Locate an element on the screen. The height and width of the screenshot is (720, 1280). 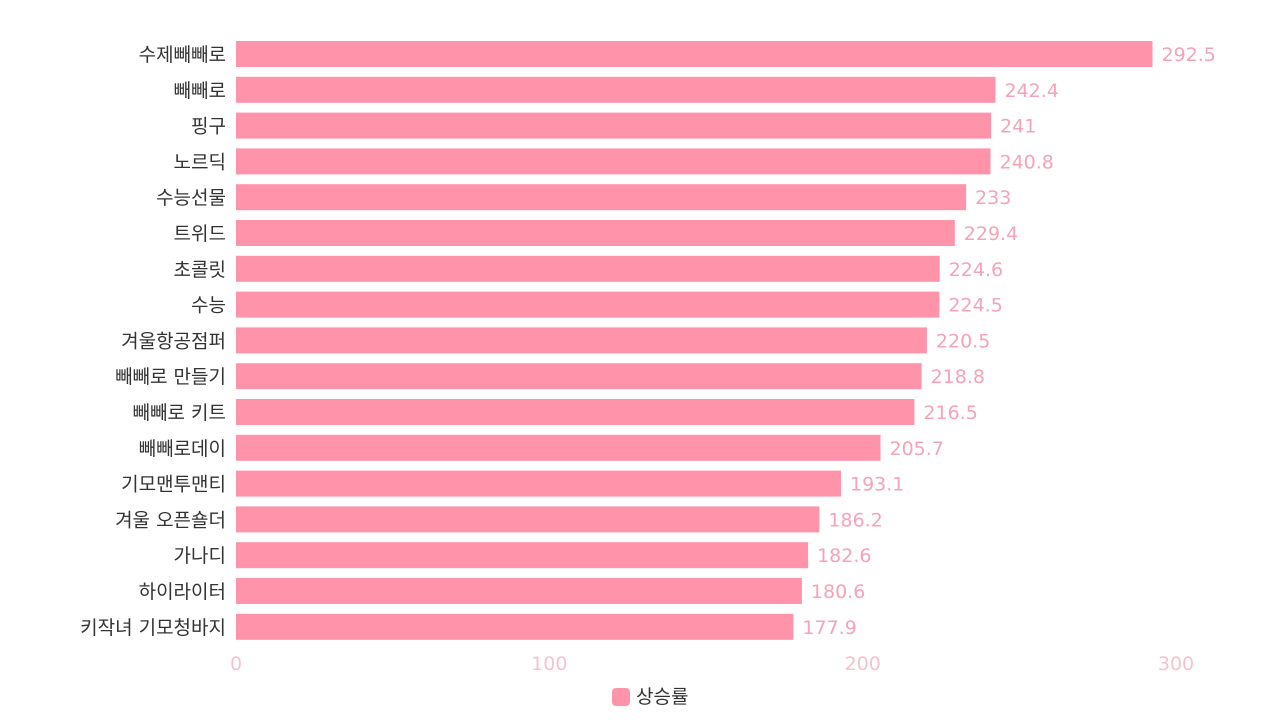
legend-swatch is located at coordinates (621, 697).